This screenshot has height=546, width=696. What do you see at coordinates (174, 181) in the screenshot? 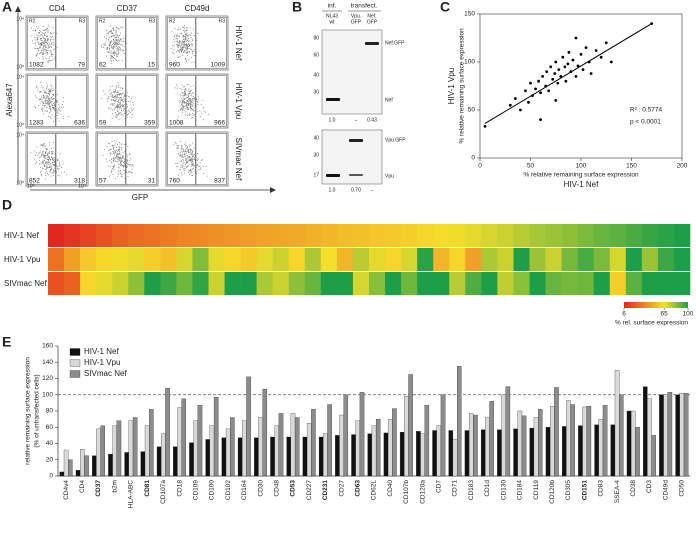
I see `flow-count: 760` at bounding box center [174, 181].